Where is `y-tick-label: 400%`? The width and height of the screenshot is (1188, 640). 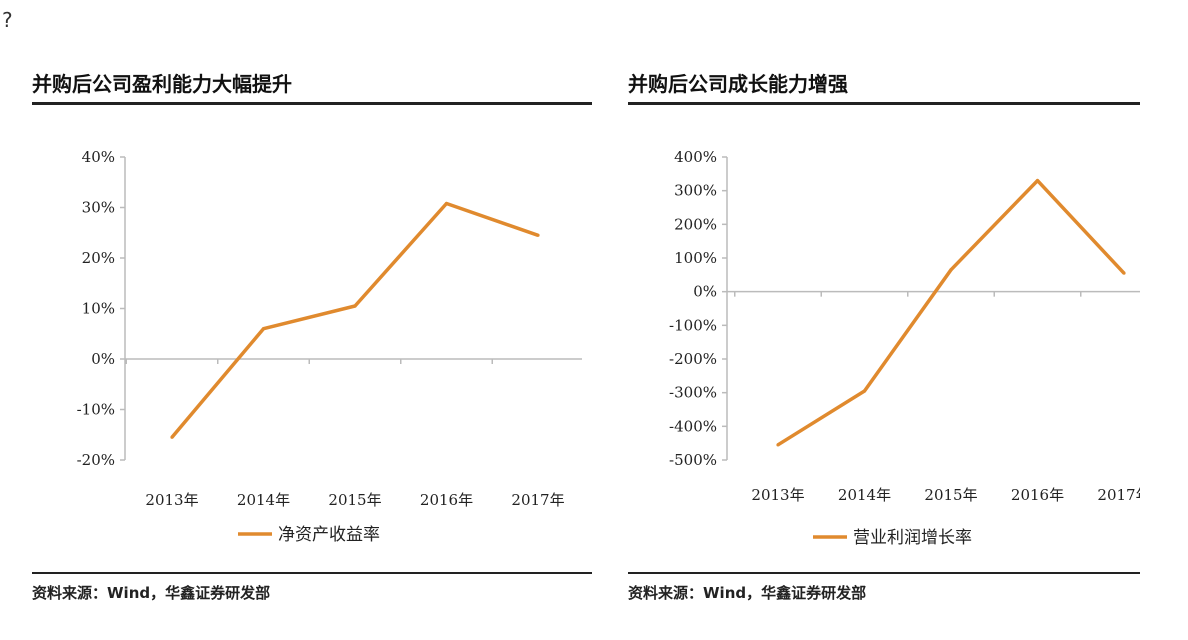
y-tick-label: 400% is located at coordinates (695, 157).